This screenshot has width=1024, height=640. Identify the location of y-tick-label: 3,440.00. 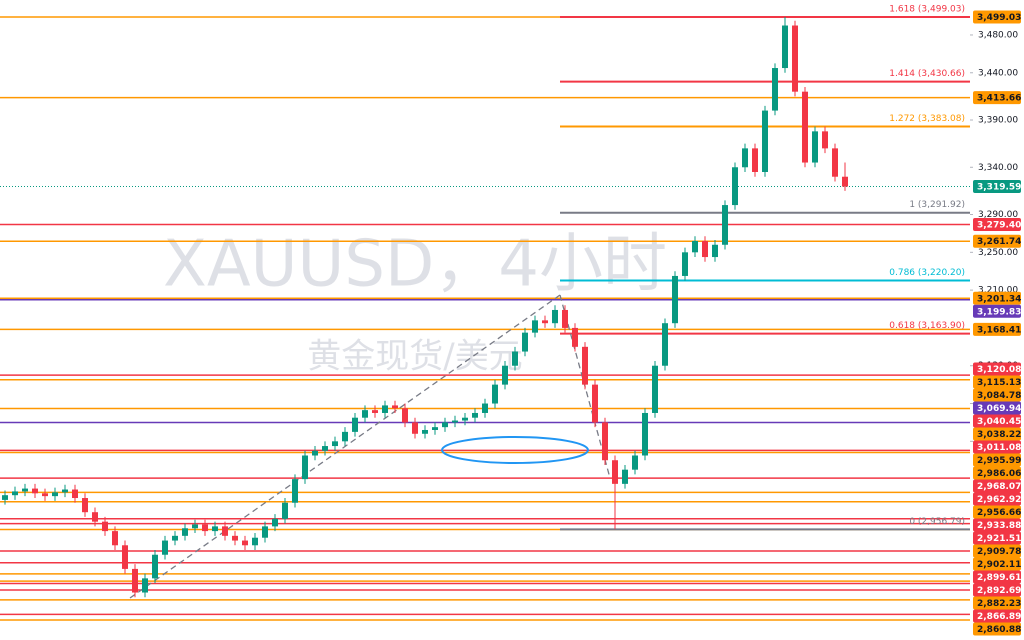
(998, 73).